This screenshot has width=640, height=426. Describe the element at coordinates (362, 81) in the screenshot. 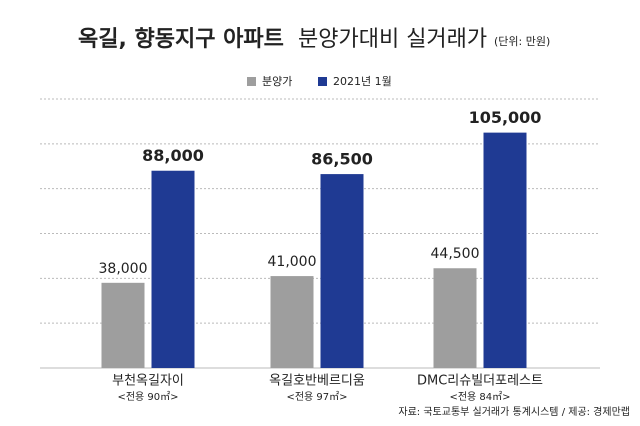

I see `legend-label: 2021년 1월` at that location.